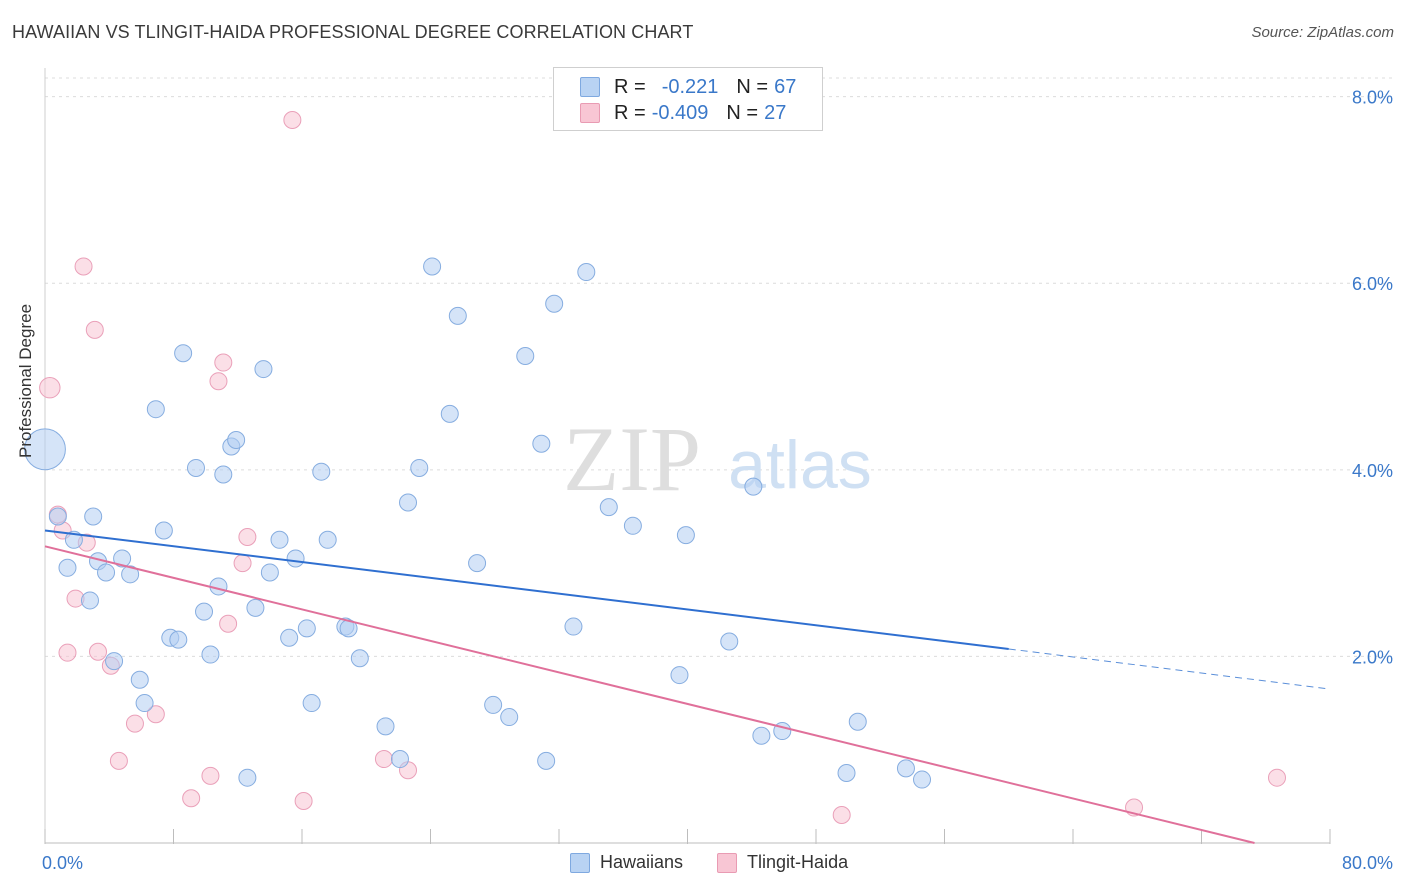  What do you see at coordinates (590, 87) in the screenshot?
I see `legend-swatch-hawaiians` at bounding box center [590, 87].